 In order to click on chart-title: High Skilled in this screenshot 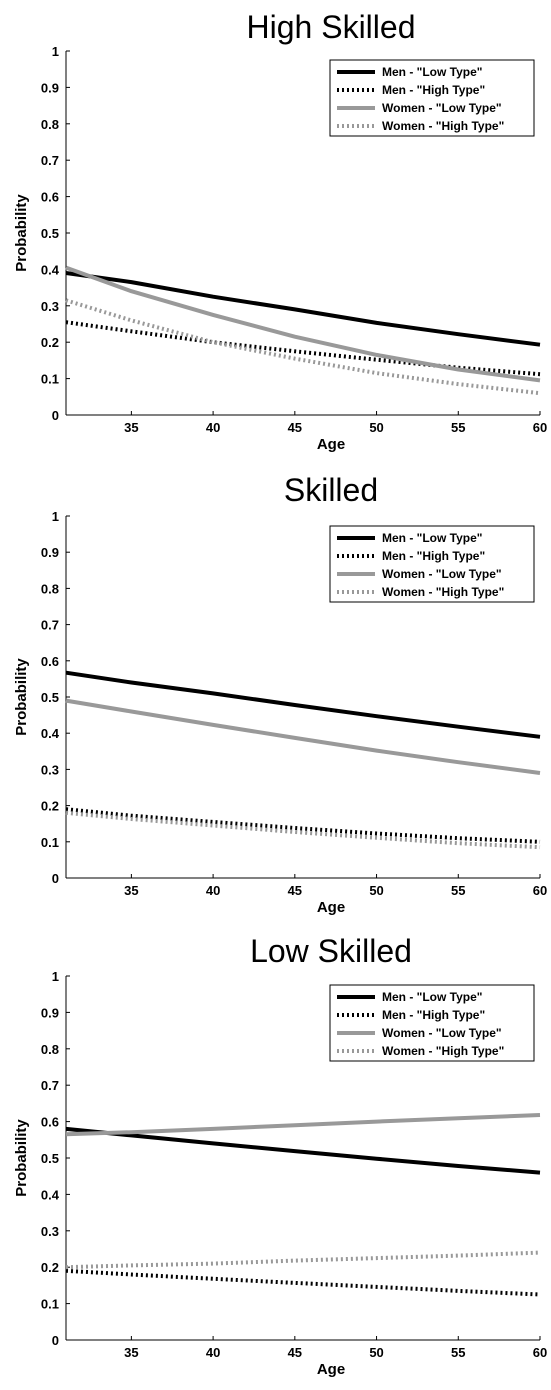, I will do `click(331, 27)`.